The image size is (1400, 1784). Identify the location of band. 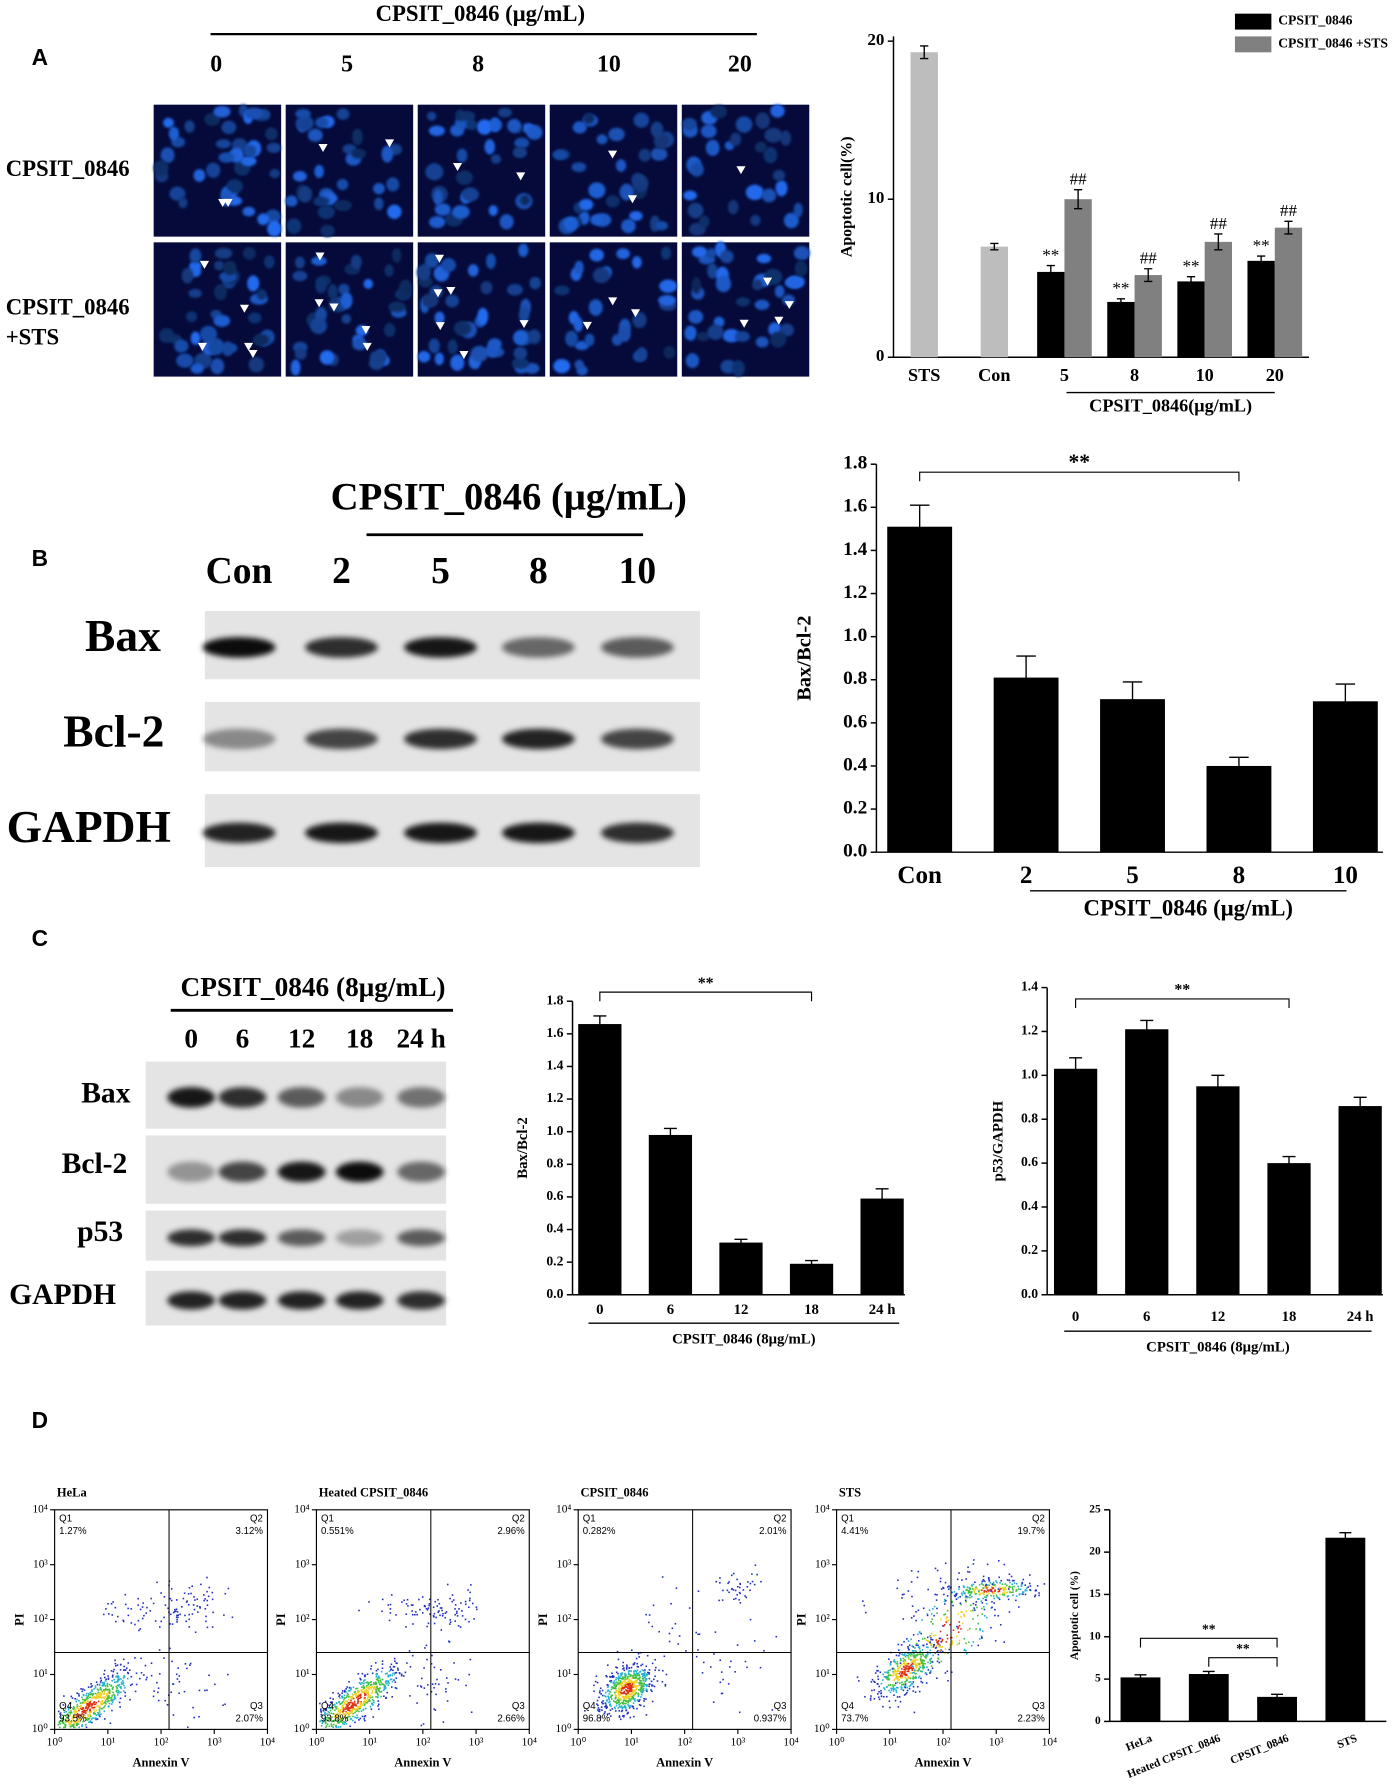
(421, 1172).